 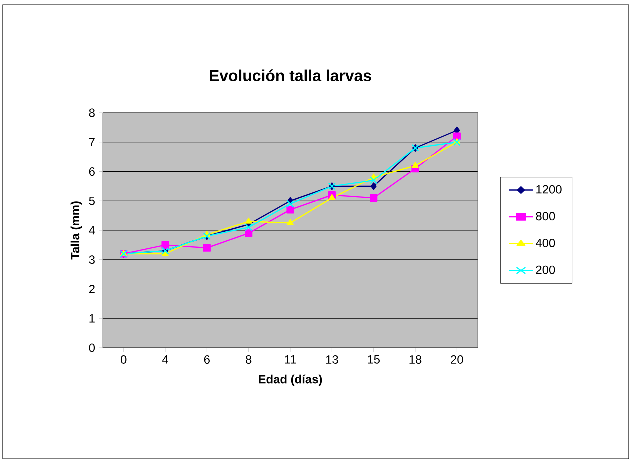 I want to click on x-tick-label: 11, so click(x=290, y=360).